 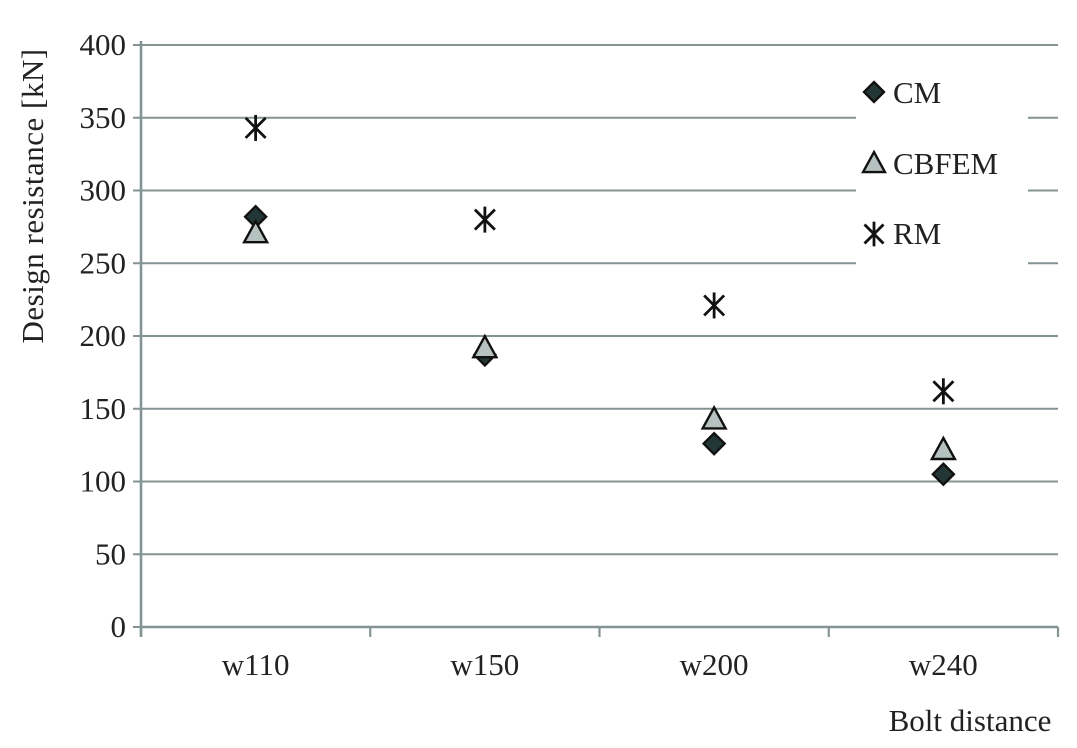 What do you see at coordinates (103, 335) in the screenshot?
I see `y-tick-label: 200` at bounding box center [103, 335].